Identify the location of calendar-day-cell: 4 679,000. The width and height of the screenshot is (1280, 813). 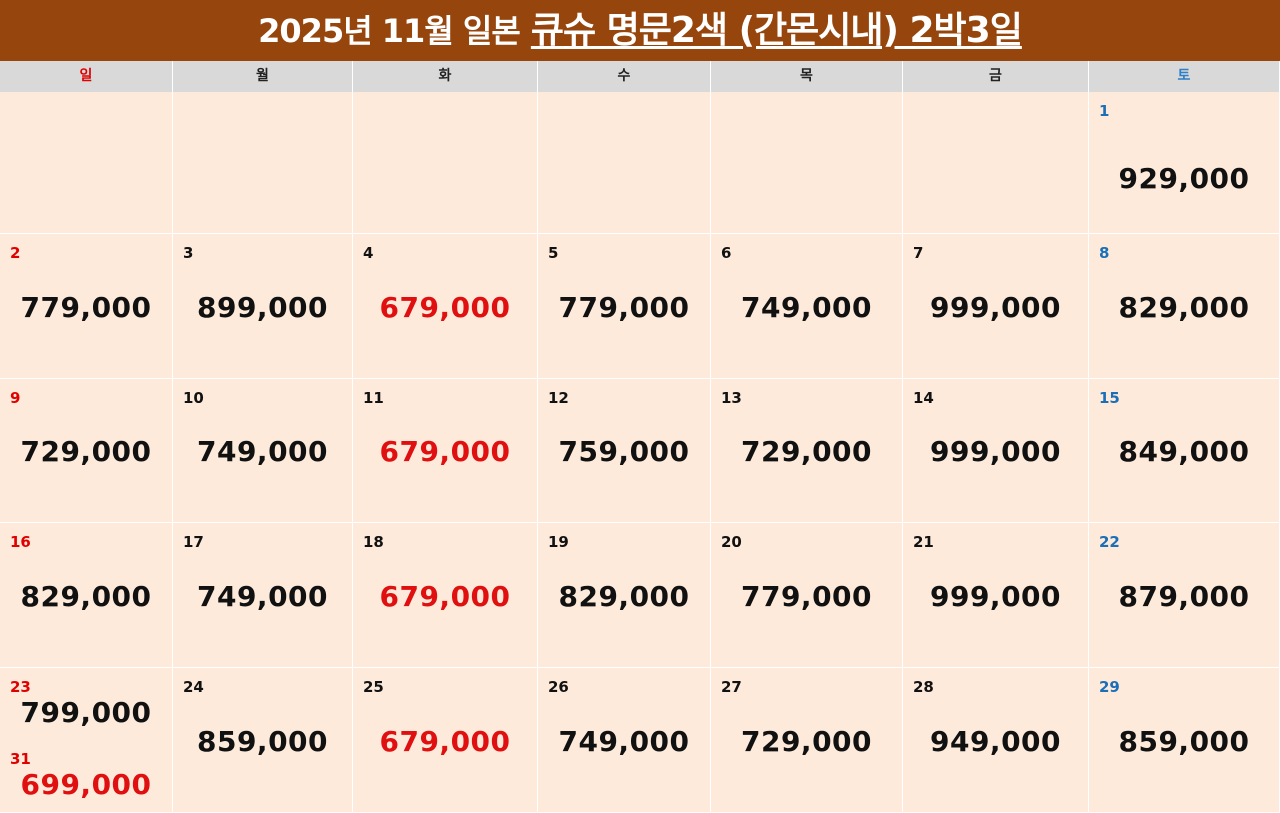
(445, 306).